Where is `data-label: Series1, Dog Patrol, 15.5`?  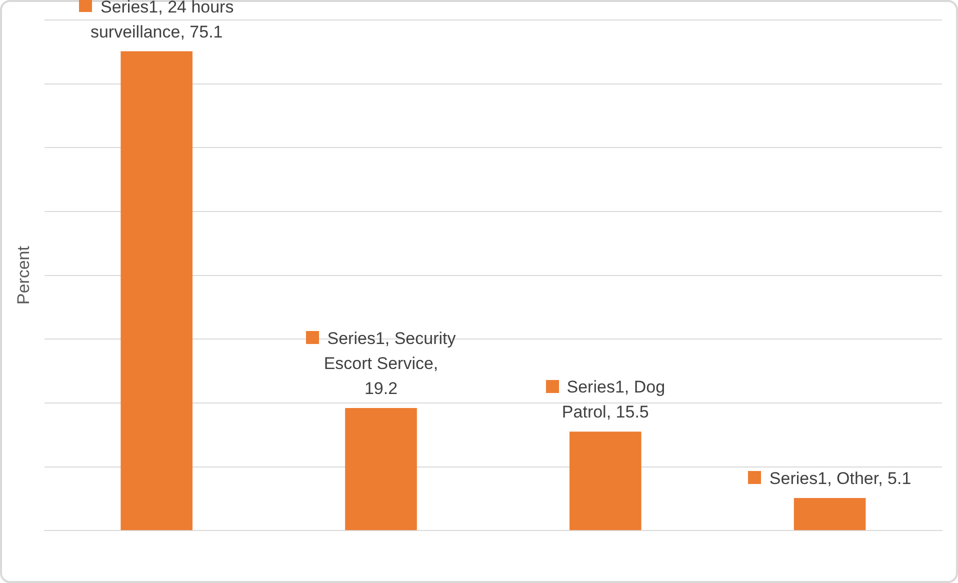
data-label: Series1, Dog Patrol, 15.5 is located at coordinates (614, 400).